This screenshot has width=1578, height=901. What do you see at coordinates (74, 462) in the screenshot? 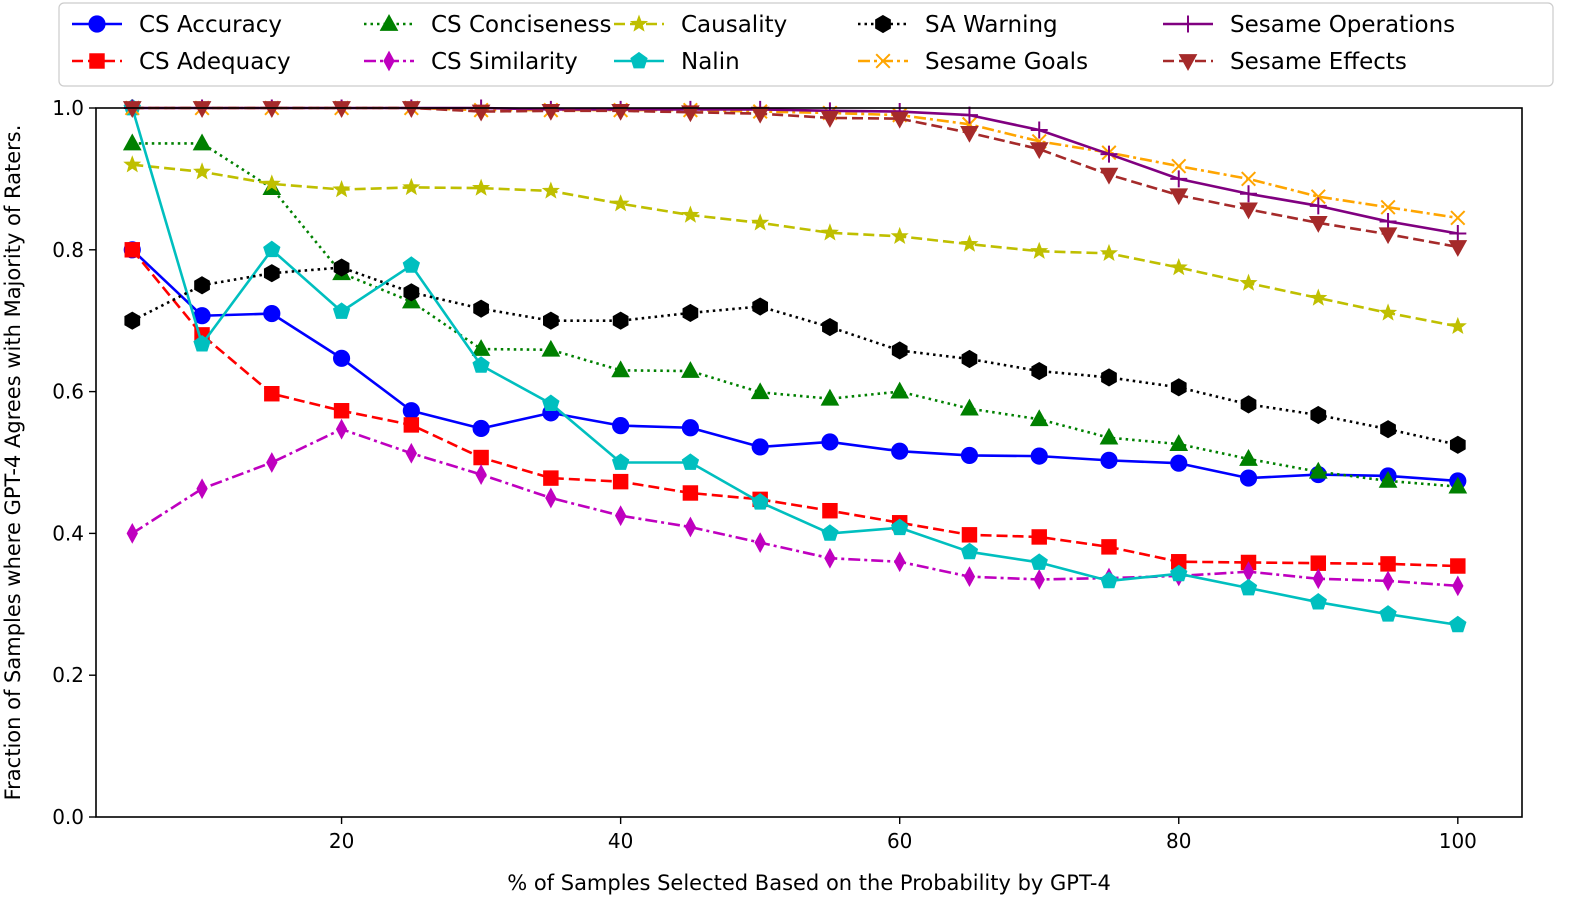
I see `y-axis: 0.0 0.2 0.4 0.6 0.8 1.0` at bounding box center [74, 462].